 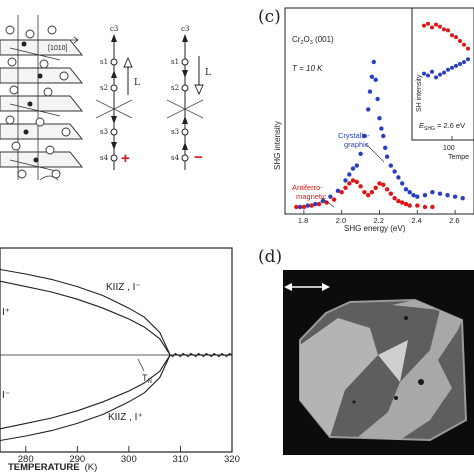 I want to click on panel-label-d: (d), so click(x=270, y=257).